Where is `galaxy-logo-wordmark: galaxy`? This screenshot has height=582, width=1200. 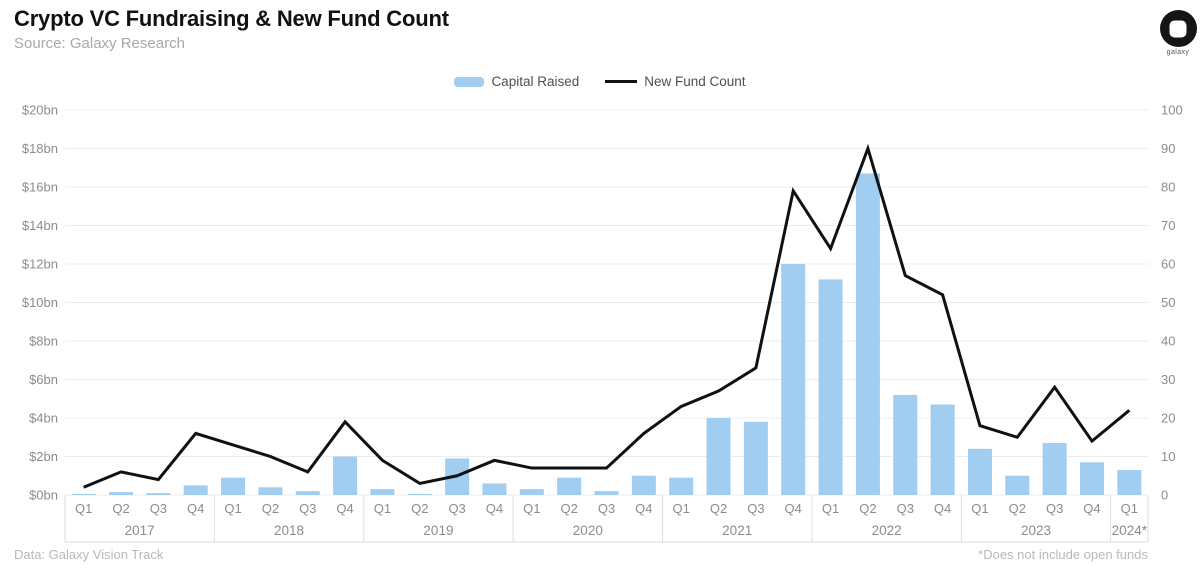
galaxy-logo-wordmark: galaxy is located at coordinates (1178, 52).